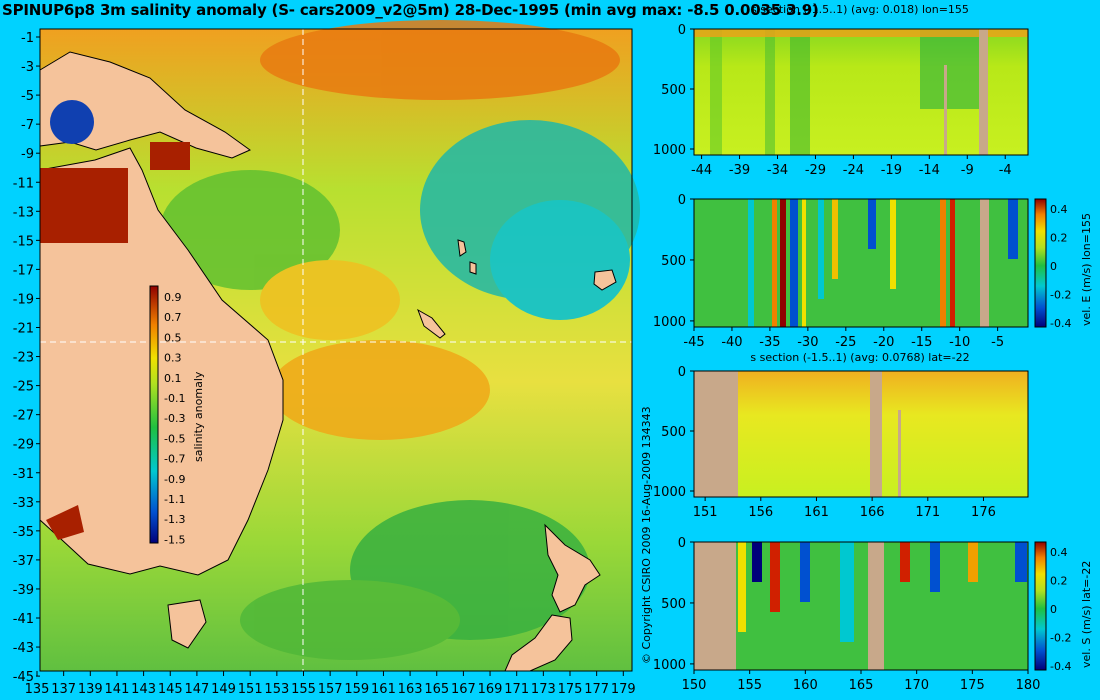 The image size is (1100, 700). Describe the element at coordinates (716, 434) in the screenshot. I see `panel3-masked-land` at that location.